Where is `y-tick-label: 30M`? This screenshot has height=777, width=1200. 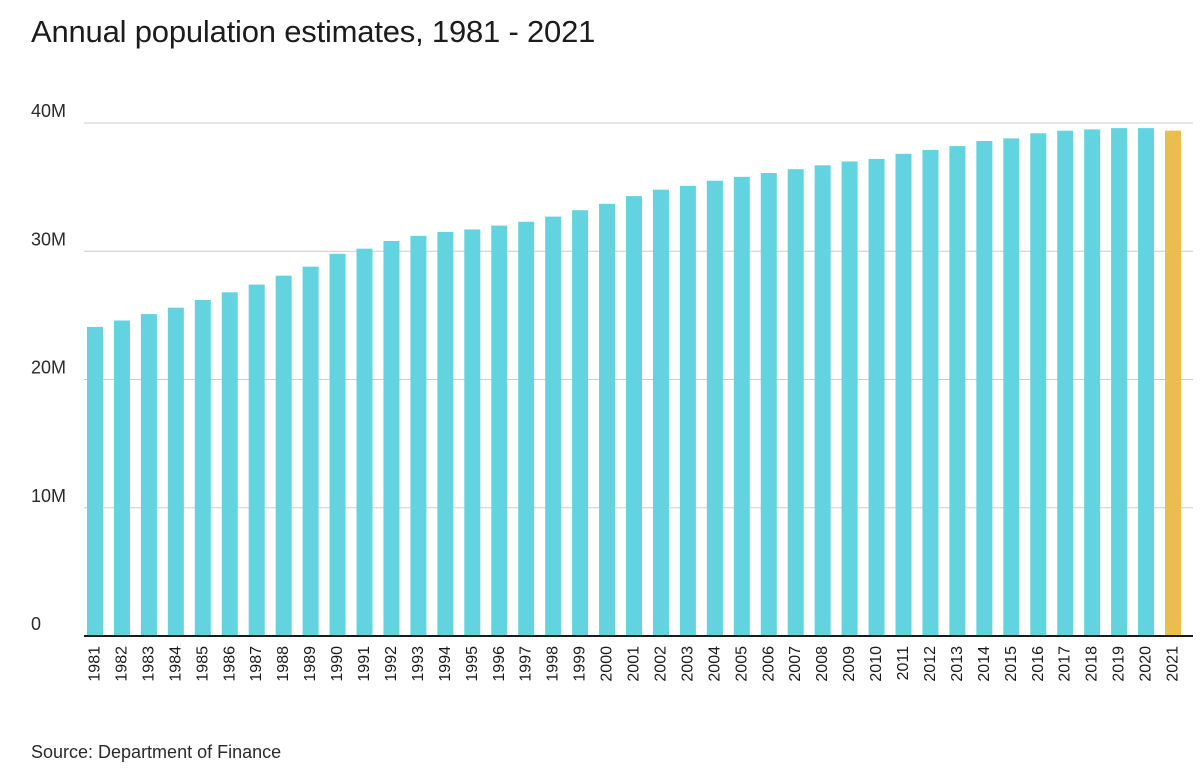
y-tick-label: 30M is located at coordinates (48, 239).